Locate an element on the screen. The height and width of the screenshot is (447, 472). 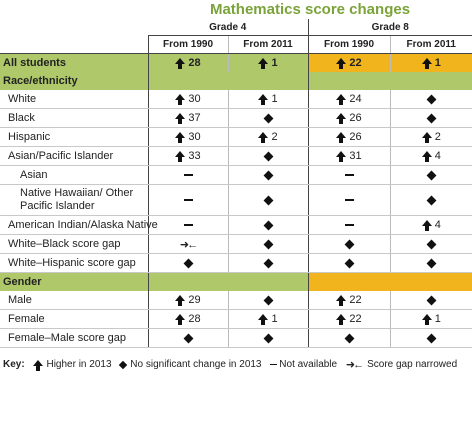
key-not-available: Not available is located at coordinates (303, 364).